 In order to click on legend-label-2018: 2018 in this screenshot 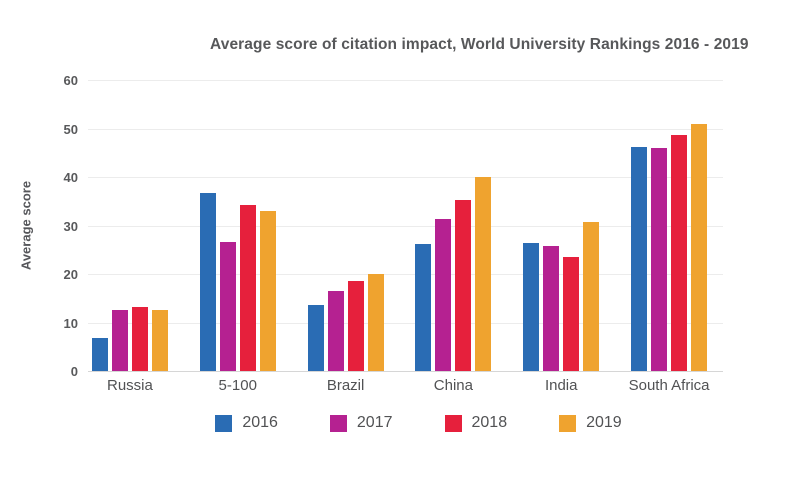, I will do `click(489, 422)`.